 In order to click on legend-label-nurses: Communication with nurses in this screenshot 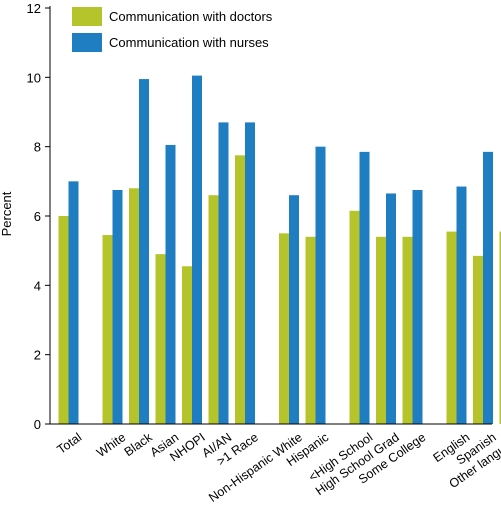, I will do `click(189, 42)`.